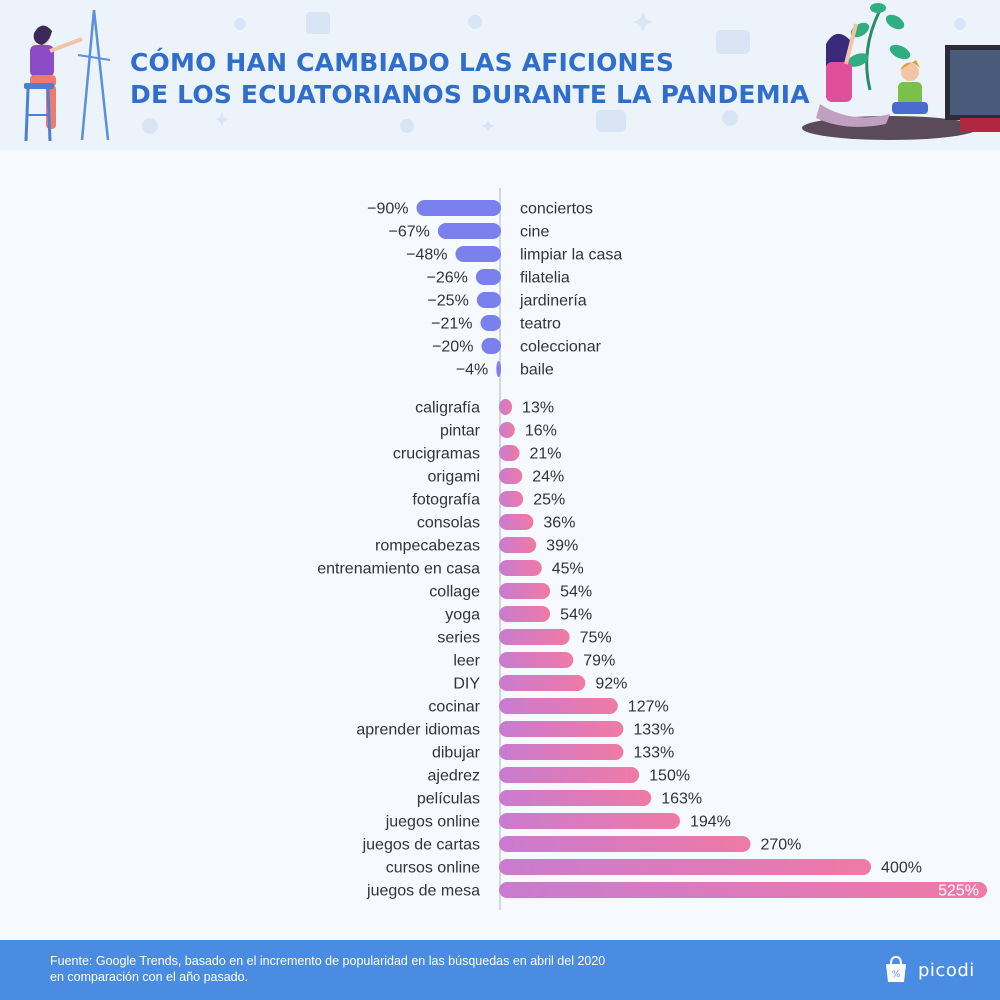 The width and height of the screenshot is (1000, 1000). Describe the element at coordinates (454, 477) in the screenshot. I see `category-label: origami` at that location.